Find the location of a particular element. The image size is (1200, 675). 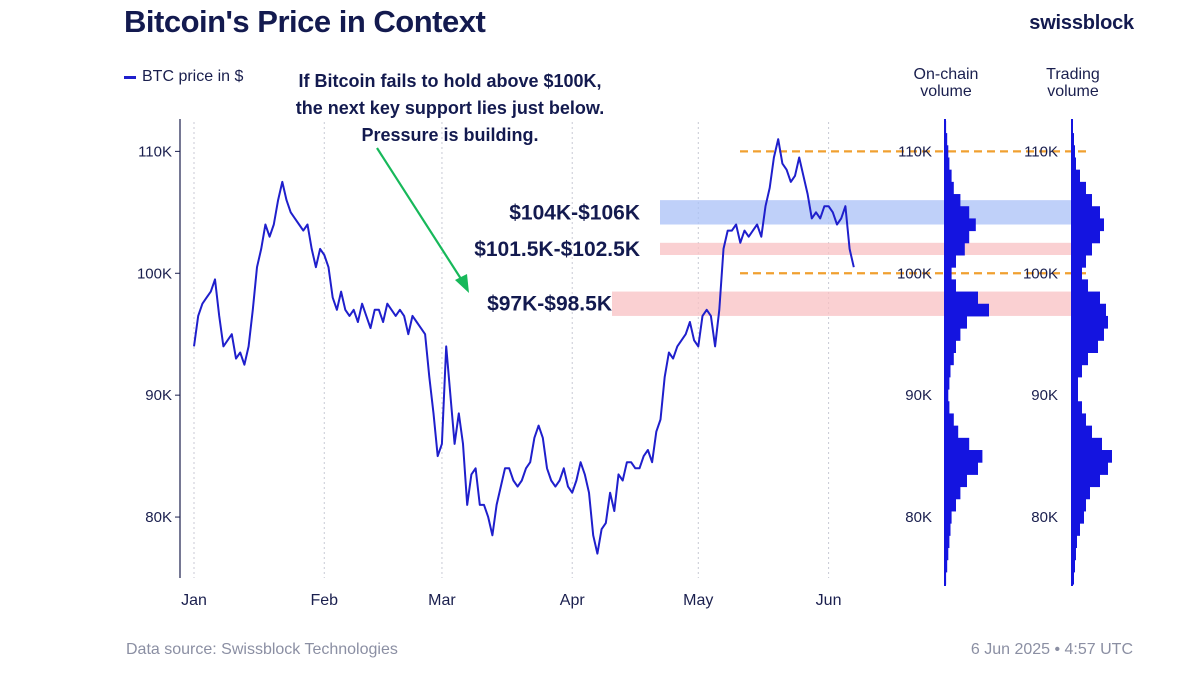

zone-label-1: $104K-$106K is located at coordinates (574, 212).